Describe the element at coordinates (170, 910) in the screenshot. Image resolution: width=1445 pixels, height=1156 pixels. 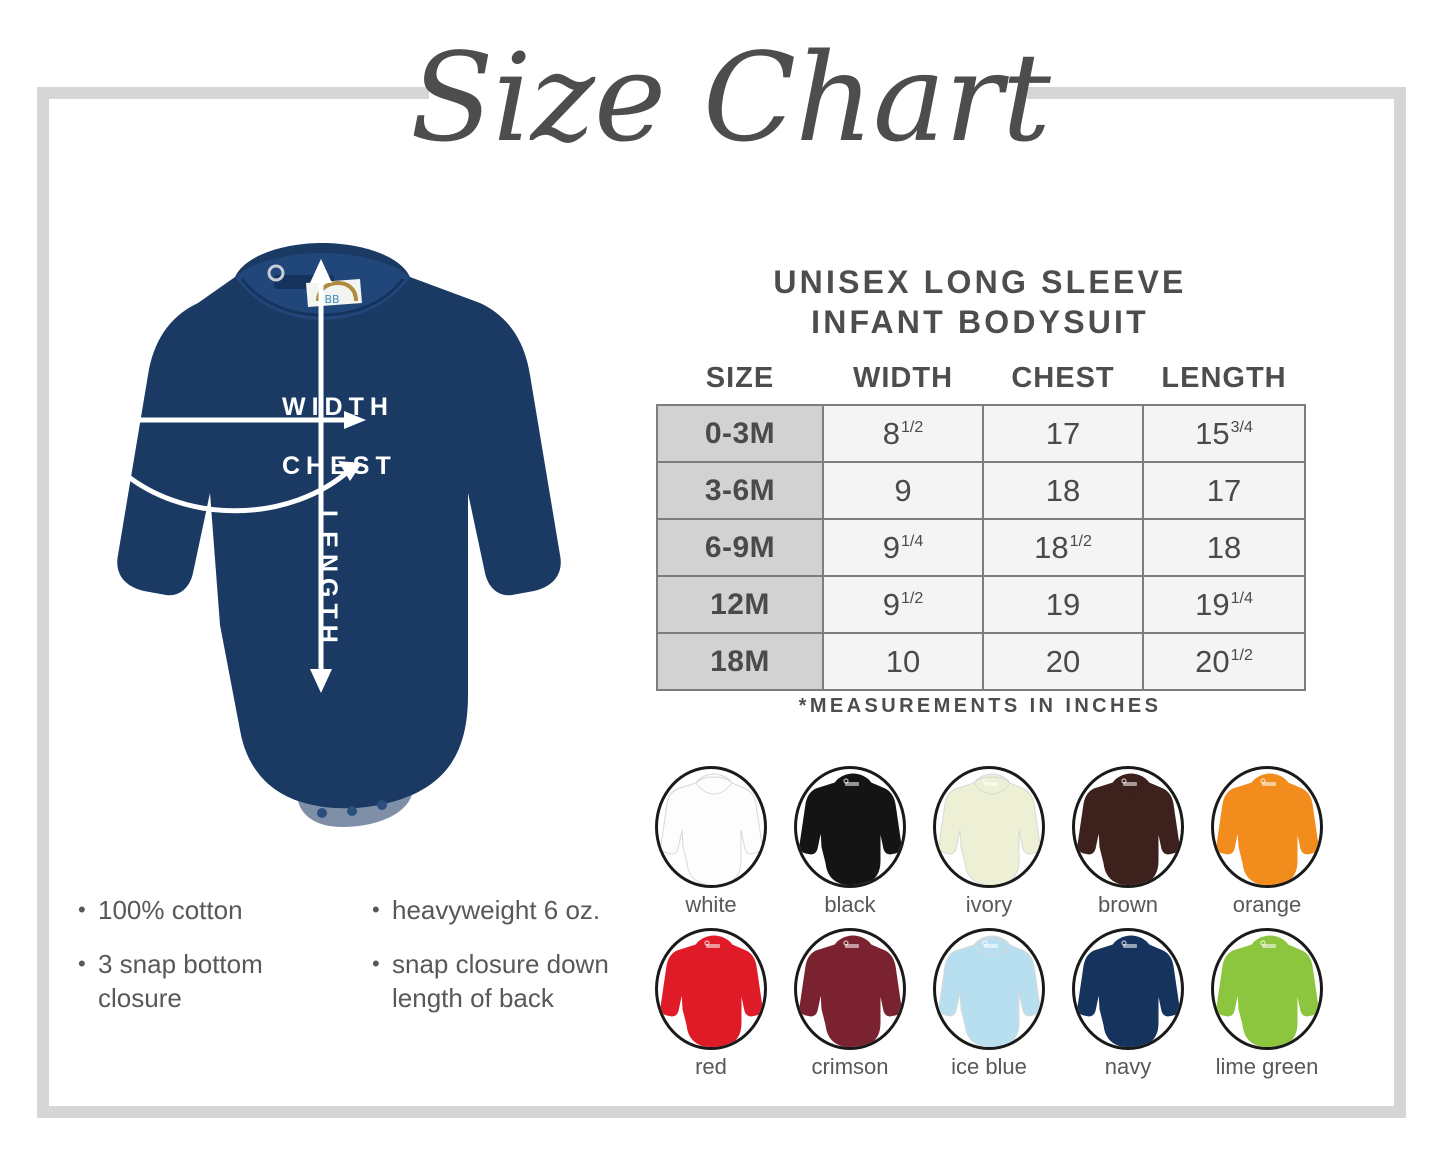
I see `feature-text: 100% cotton` at that location.